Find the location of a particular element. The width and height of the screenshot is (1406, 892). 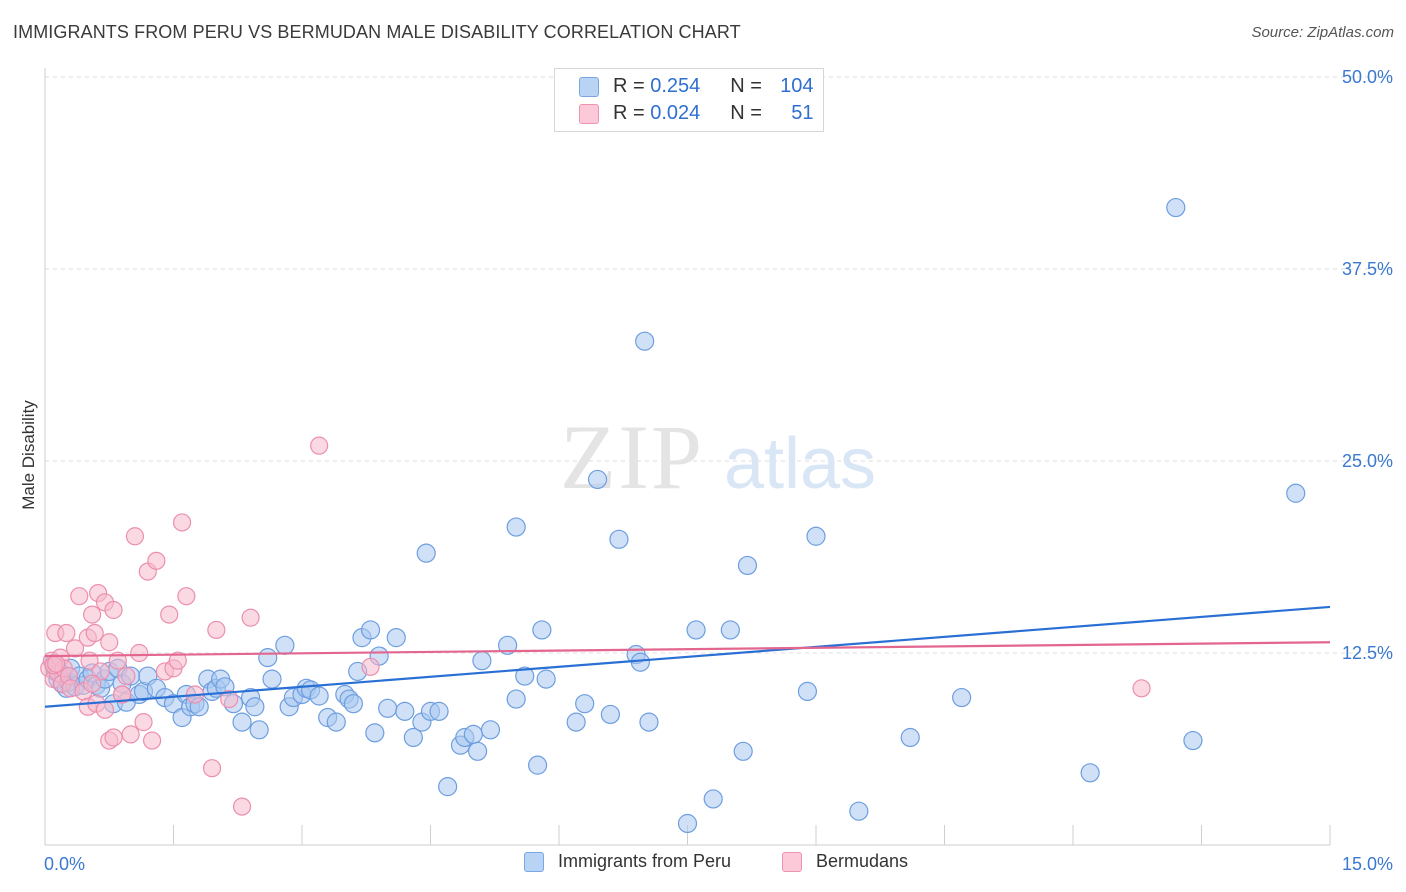

legend-item-peru: Immigrants from Peru is located at coordinates (627, 861).